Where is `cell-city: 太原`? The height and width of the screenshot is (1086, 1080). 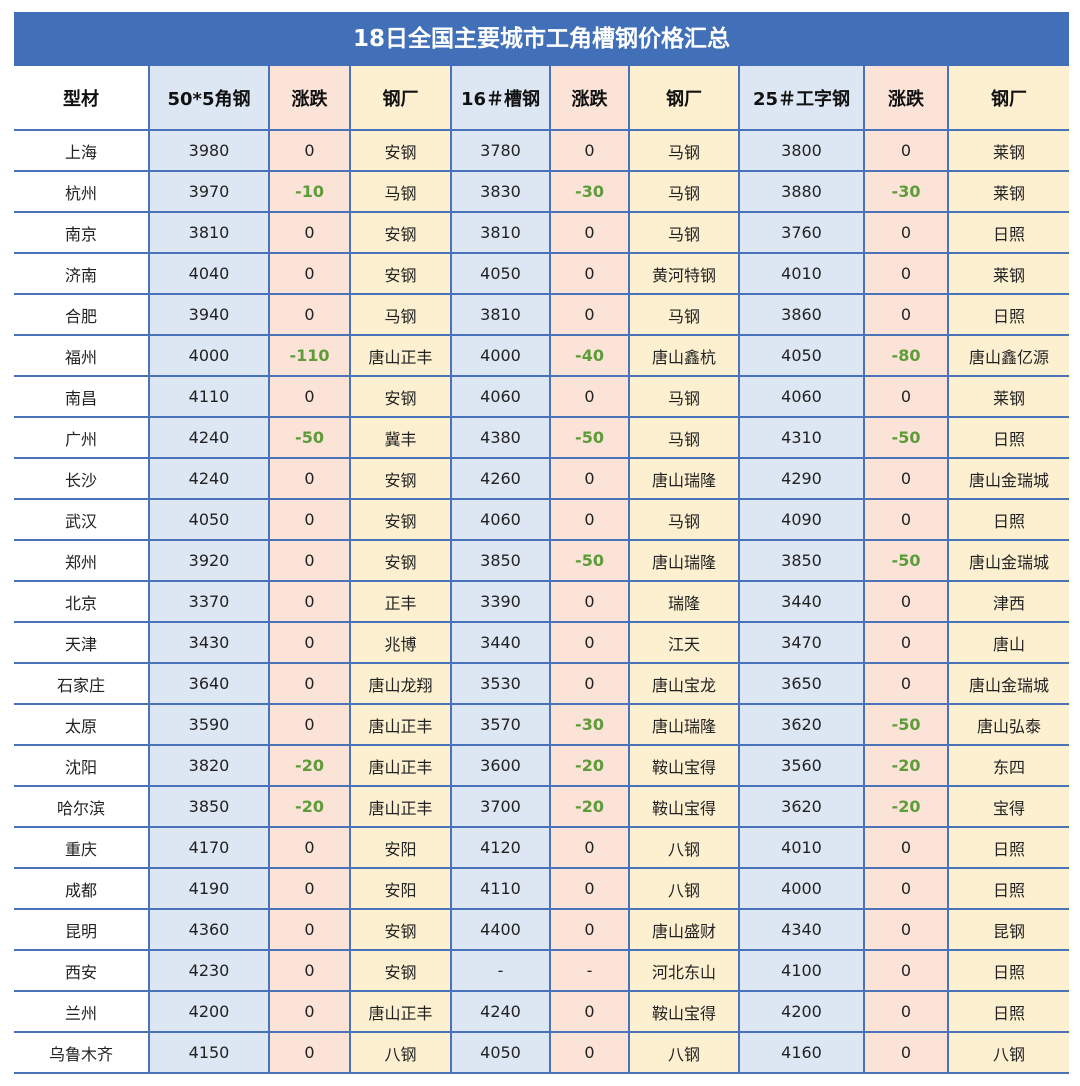 cell-city: 太原 is located at coordinates (82, 724).